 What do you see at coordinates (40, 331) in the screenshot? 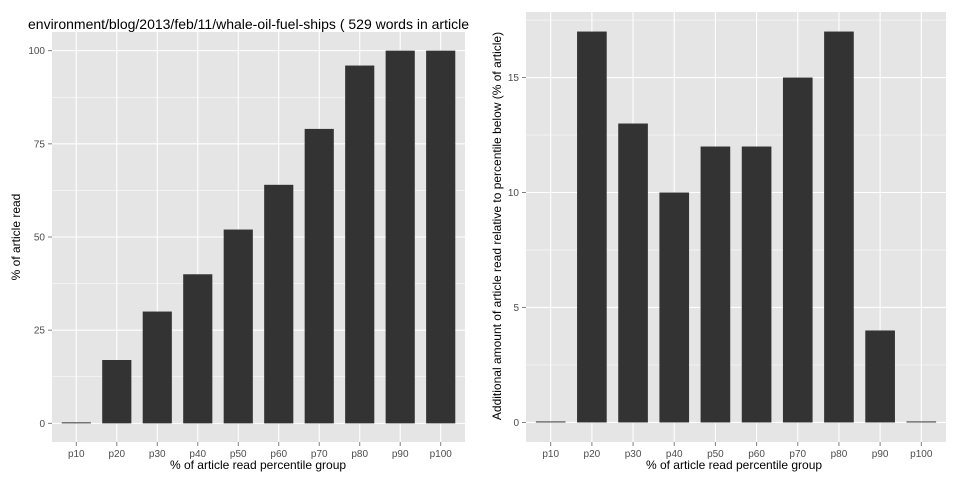
I see `y-tick-label: 25` at bounding box center [40, 331].